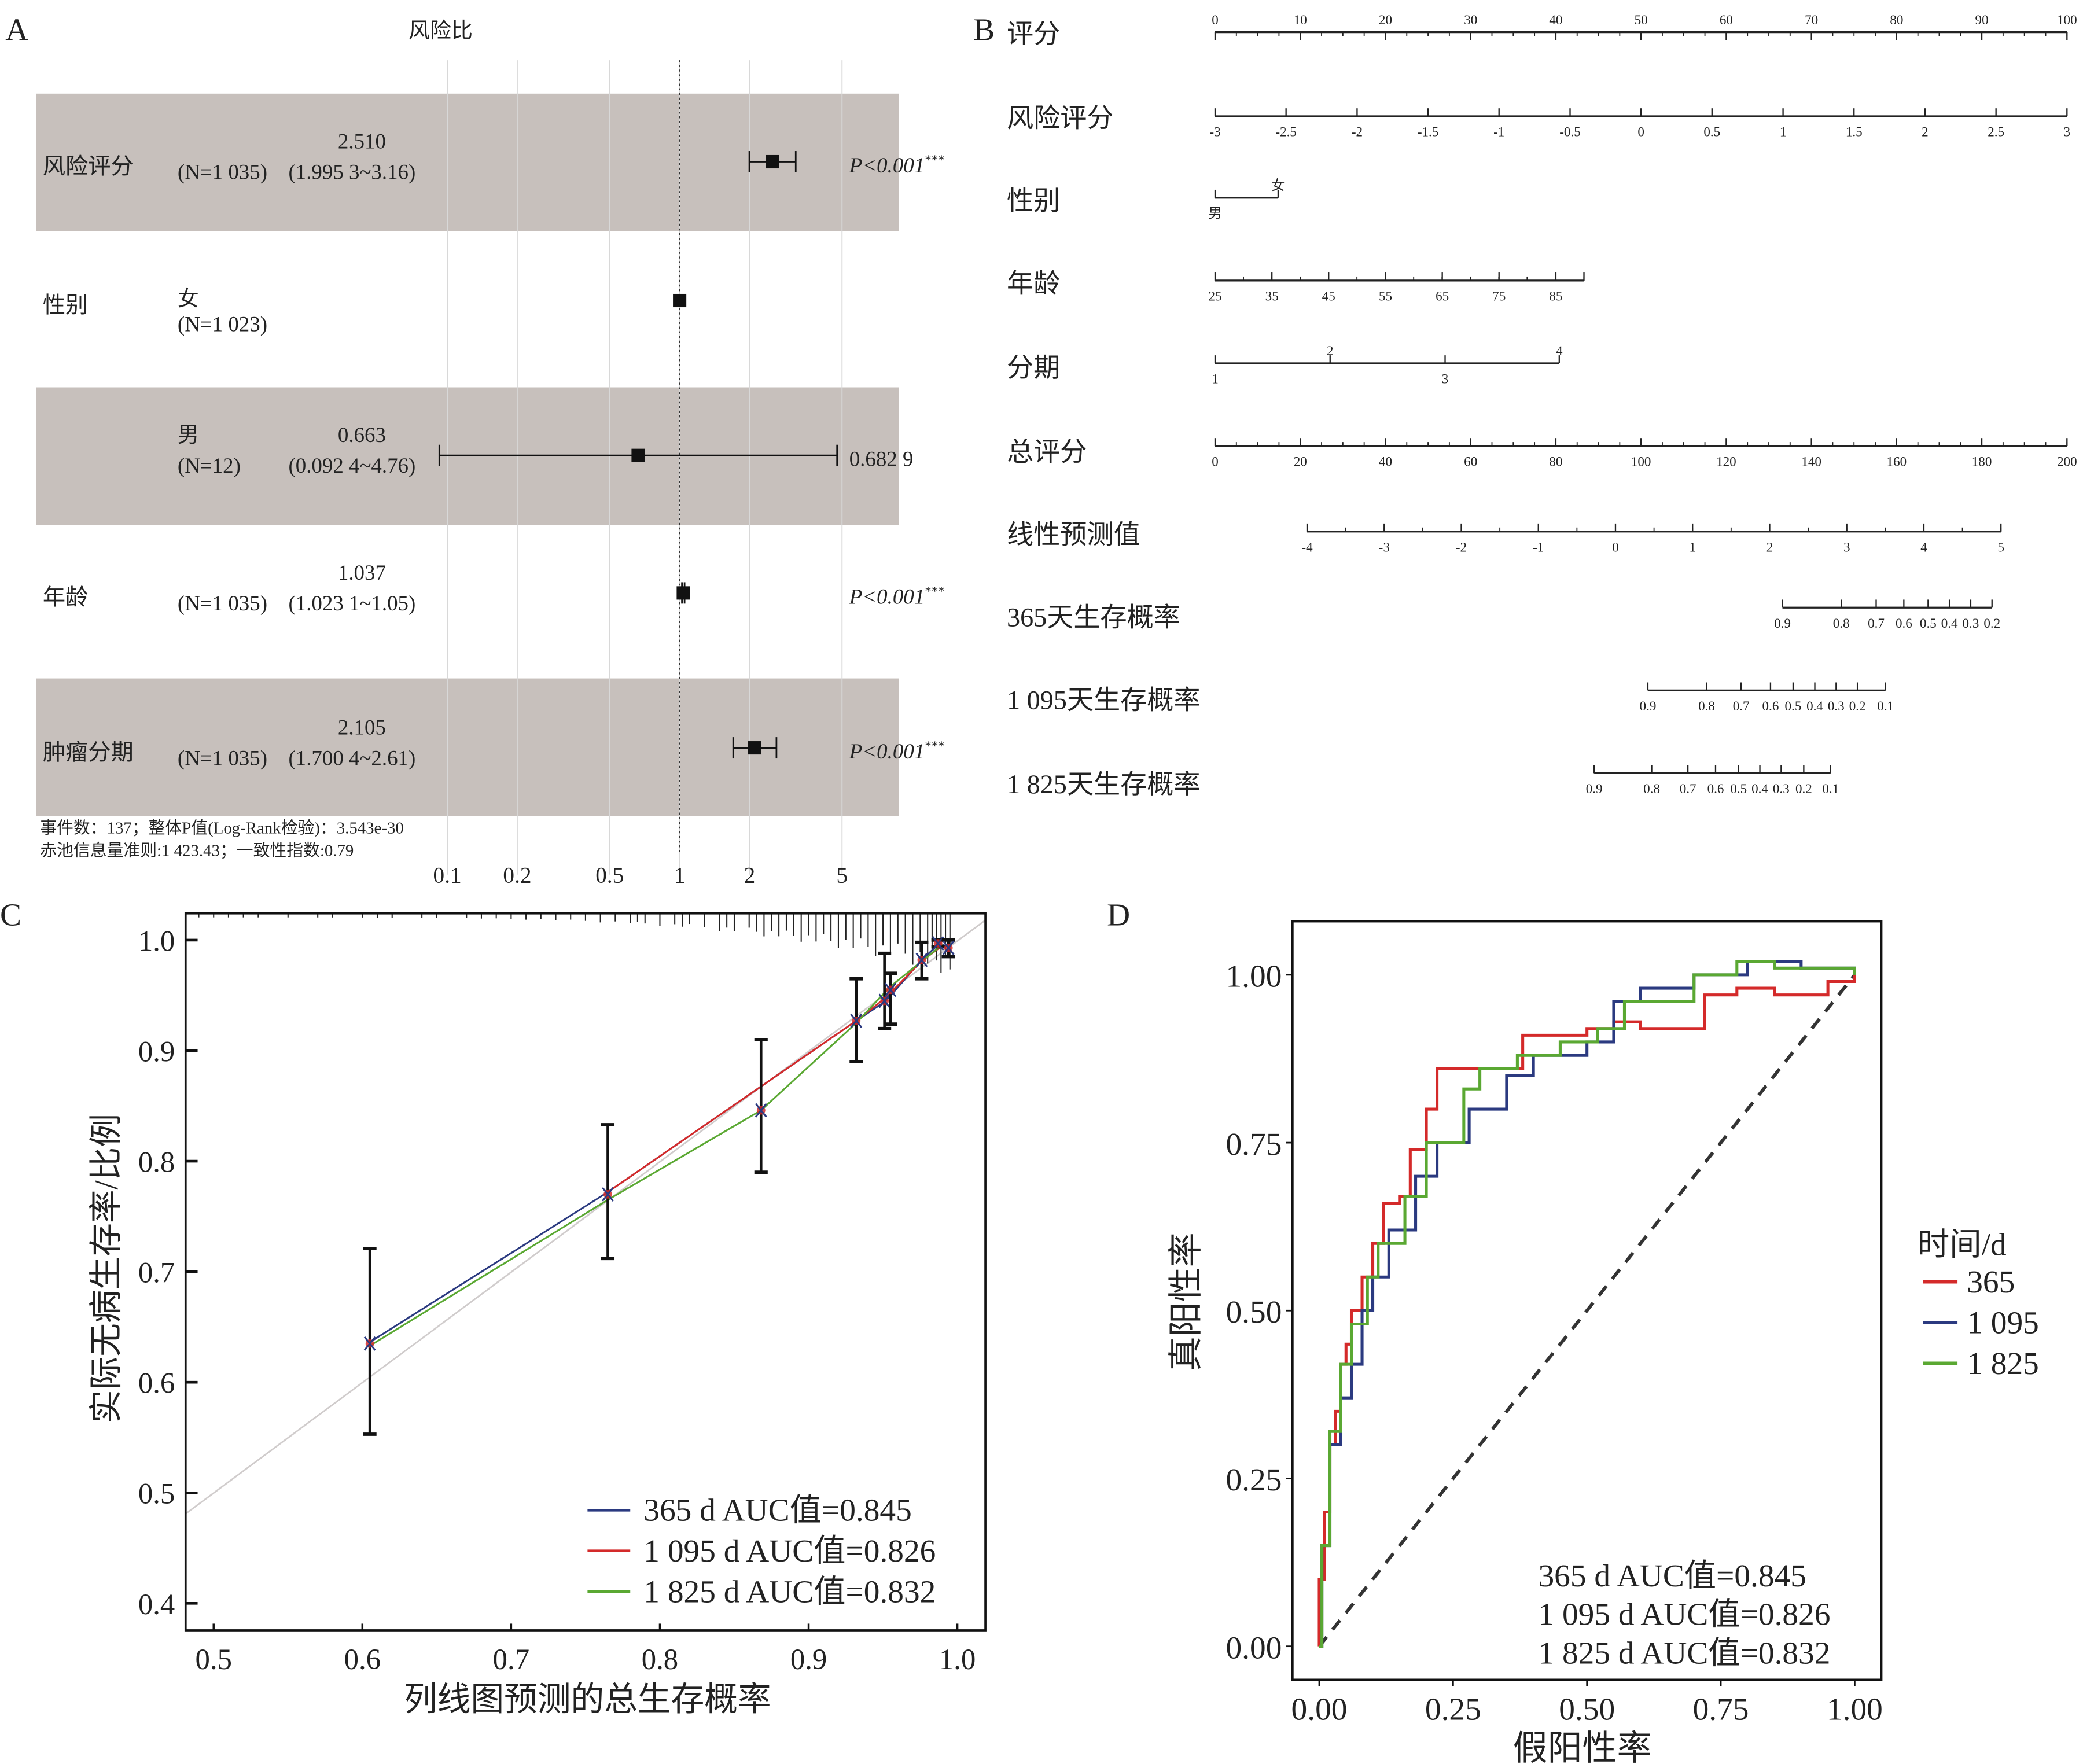 The image size is (2083, 1764). What do you see at coordinates (1594, 789) in the screenshot?
I see `tick-label: 0.9` at bounding box center [1594, 789].